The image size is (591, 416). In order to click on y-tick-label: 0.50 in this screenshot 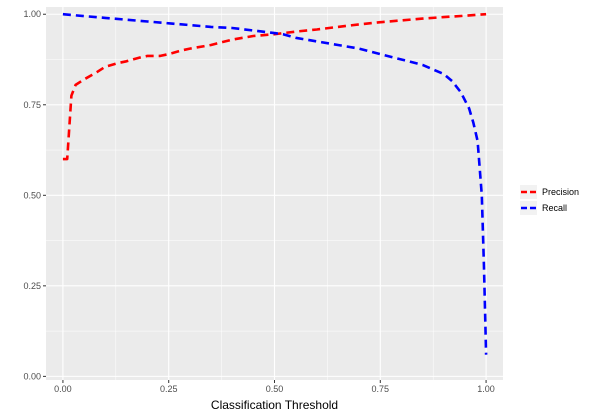, I will do `click(32, 195)`.